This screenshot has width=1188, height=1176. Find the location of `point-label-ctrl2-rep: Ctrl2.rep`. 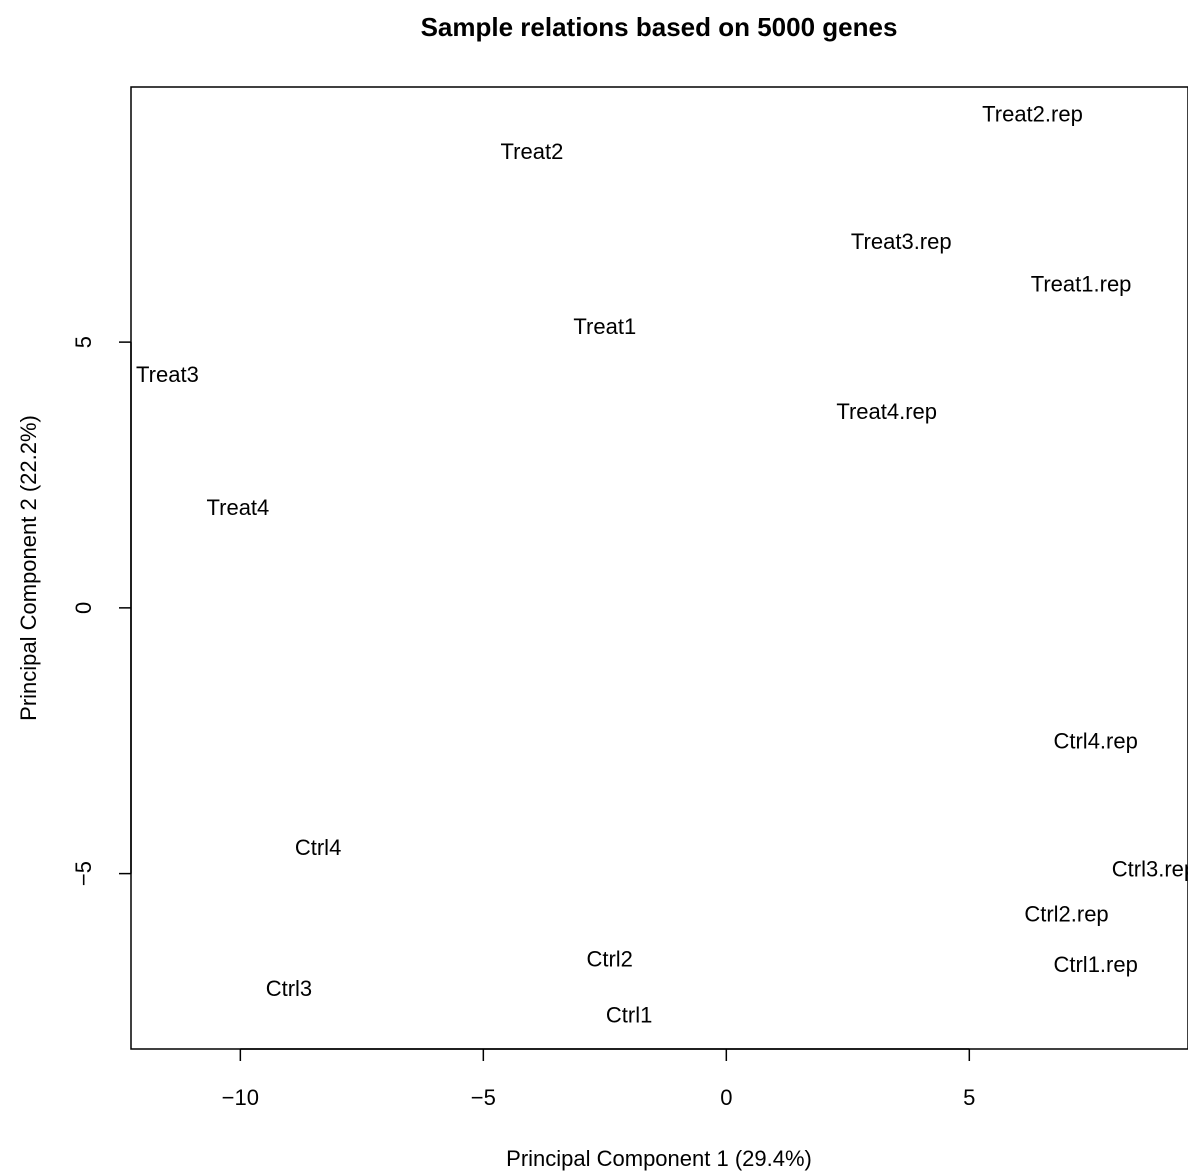

point-label-ctrl2-rep: Ctrl2.rep is located at coordinates (1066, 913).